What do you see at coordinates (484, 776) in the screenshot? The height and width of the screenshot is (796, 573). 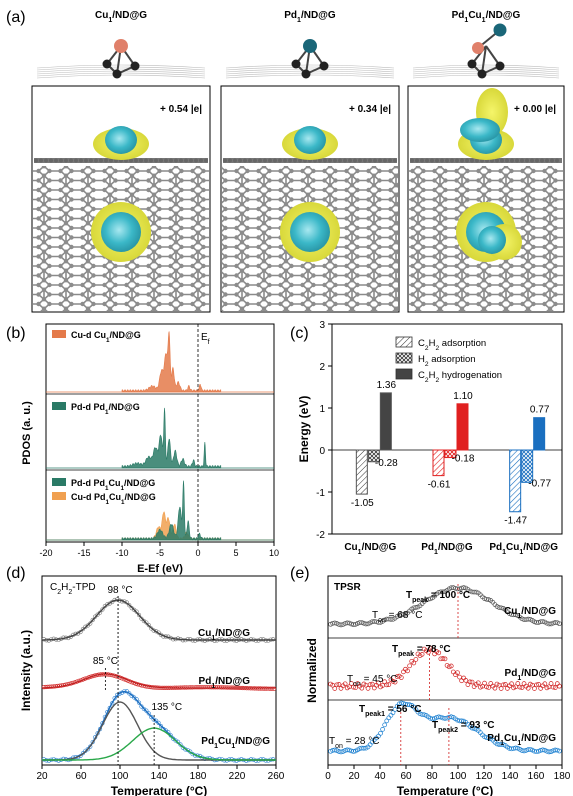 I see `x-tick-label: 120` at bounding box center [484, 776].